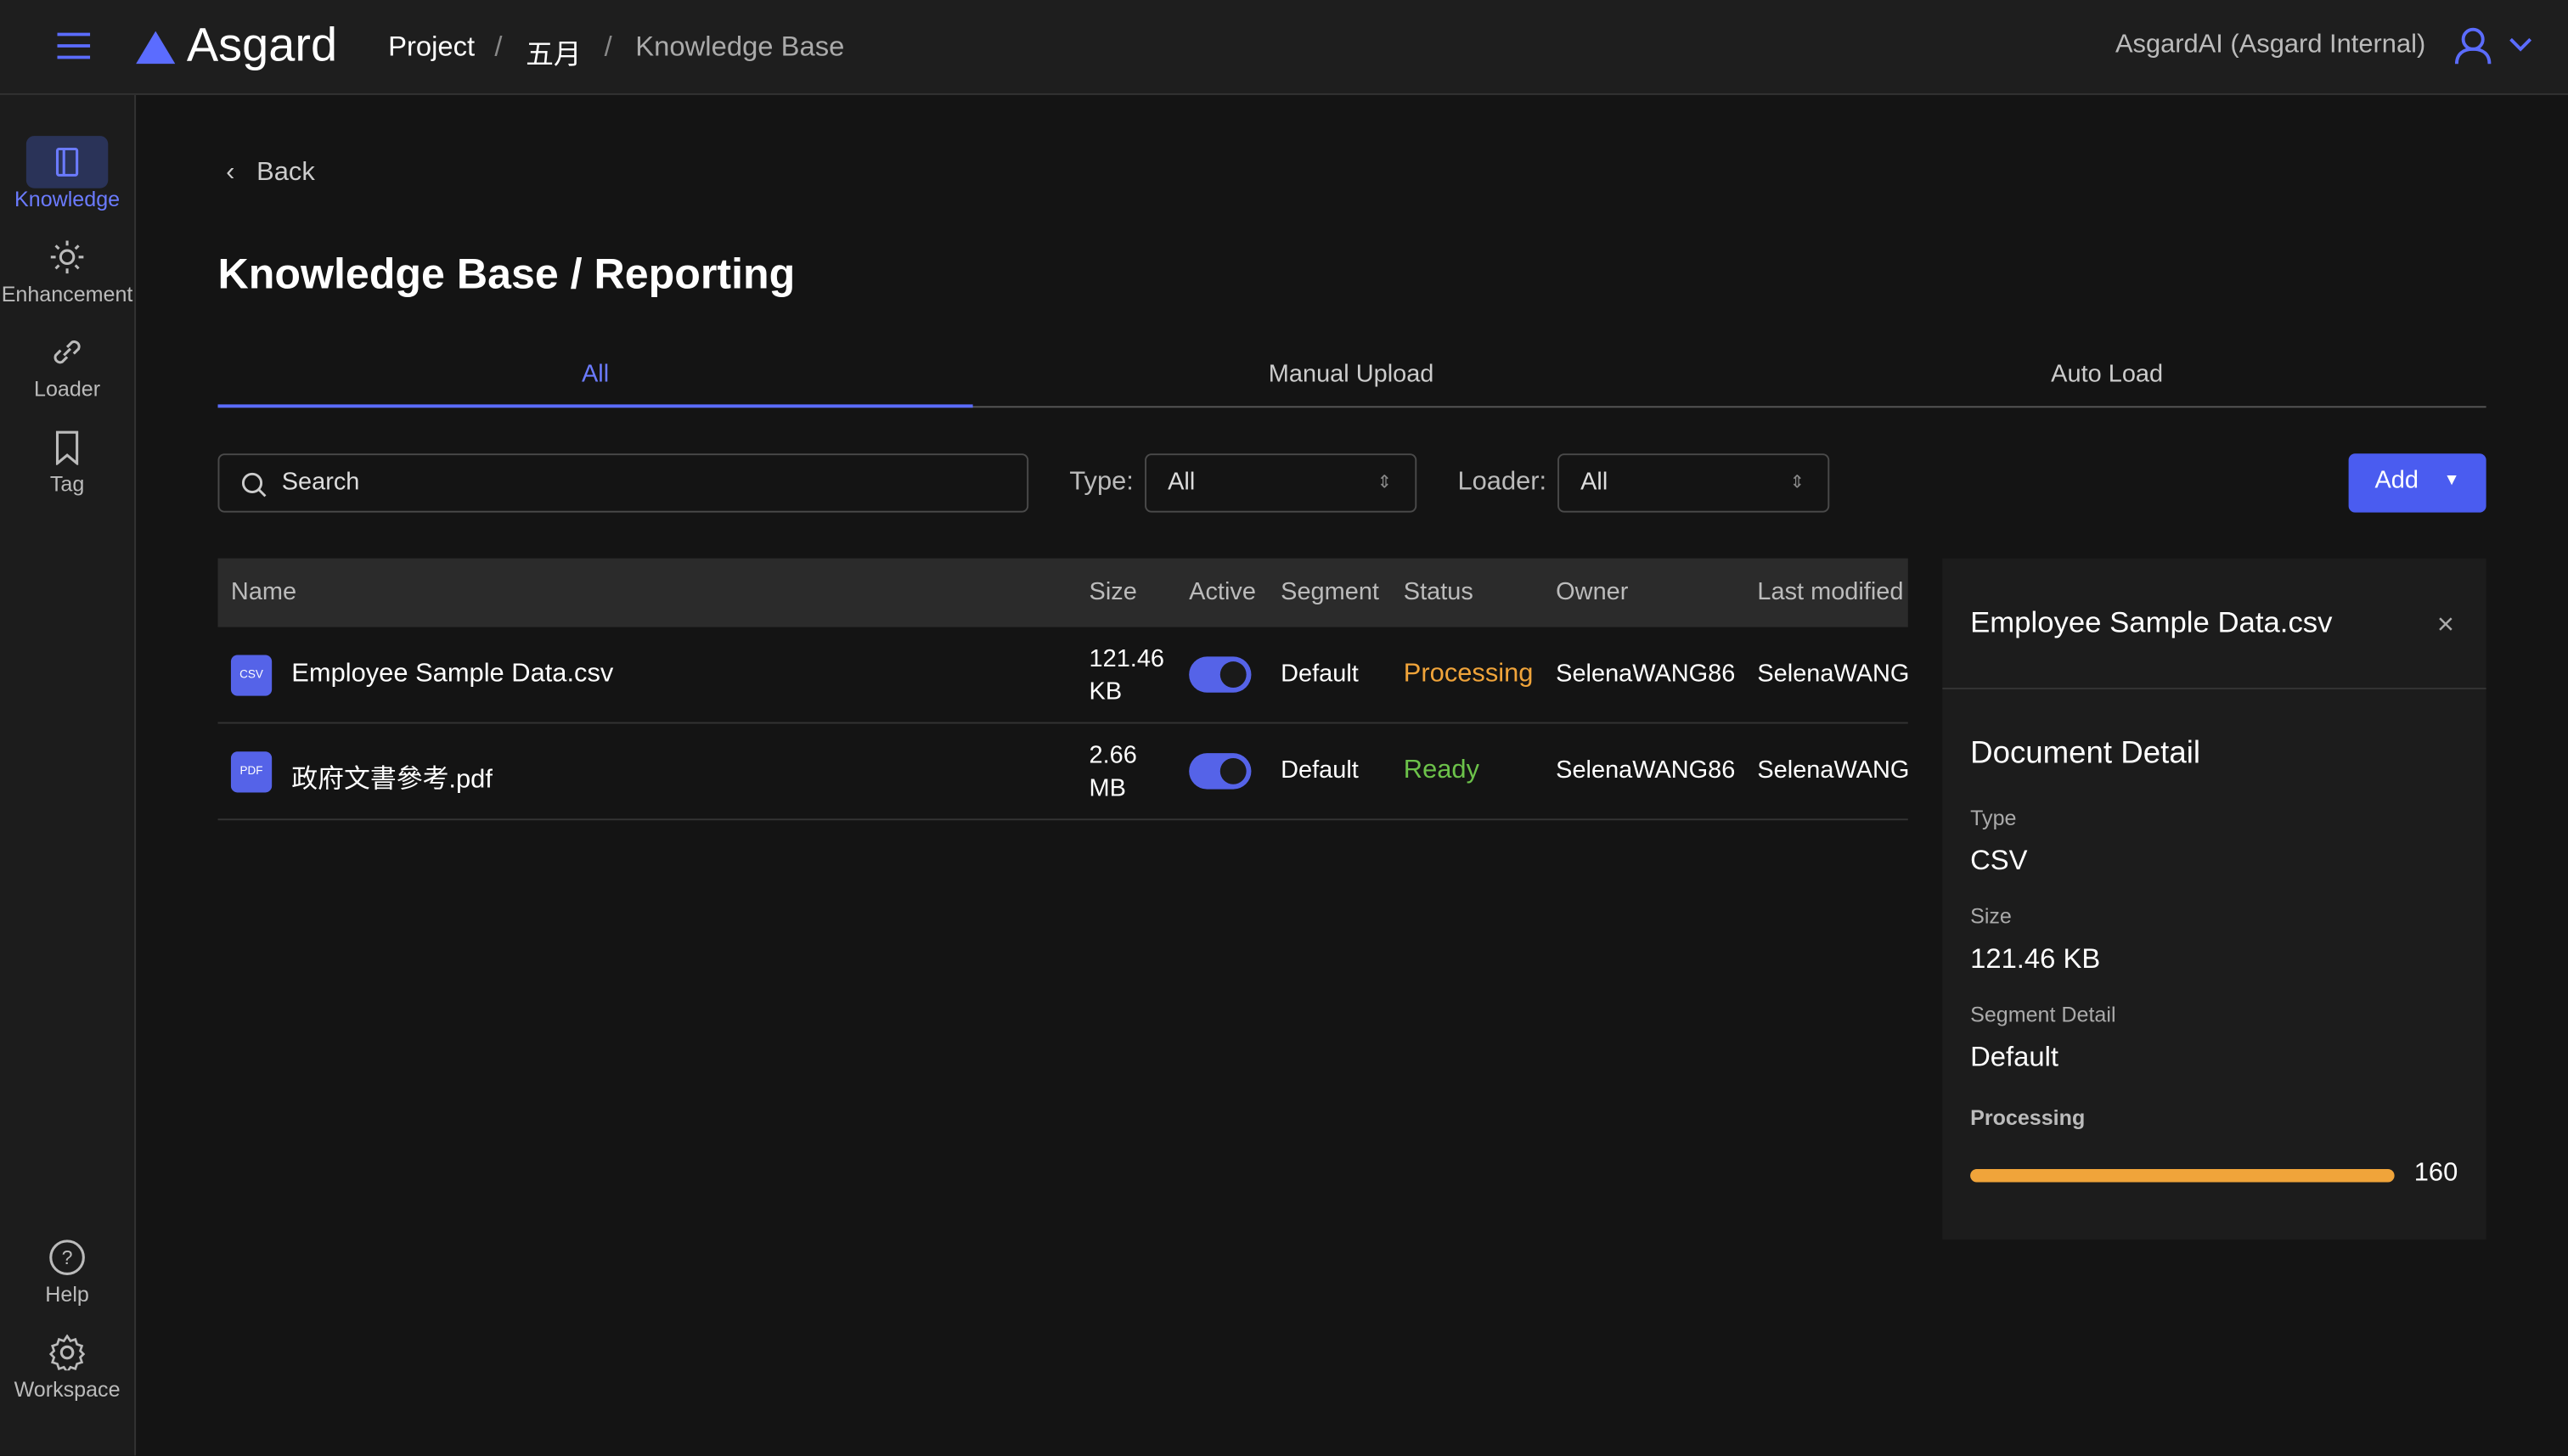 The image size is (2568, 1456). What do you see at coordinates (1832, 592) in the screenshot?
I see `column-header: Last modified by` at bounding box center [1832, 592].